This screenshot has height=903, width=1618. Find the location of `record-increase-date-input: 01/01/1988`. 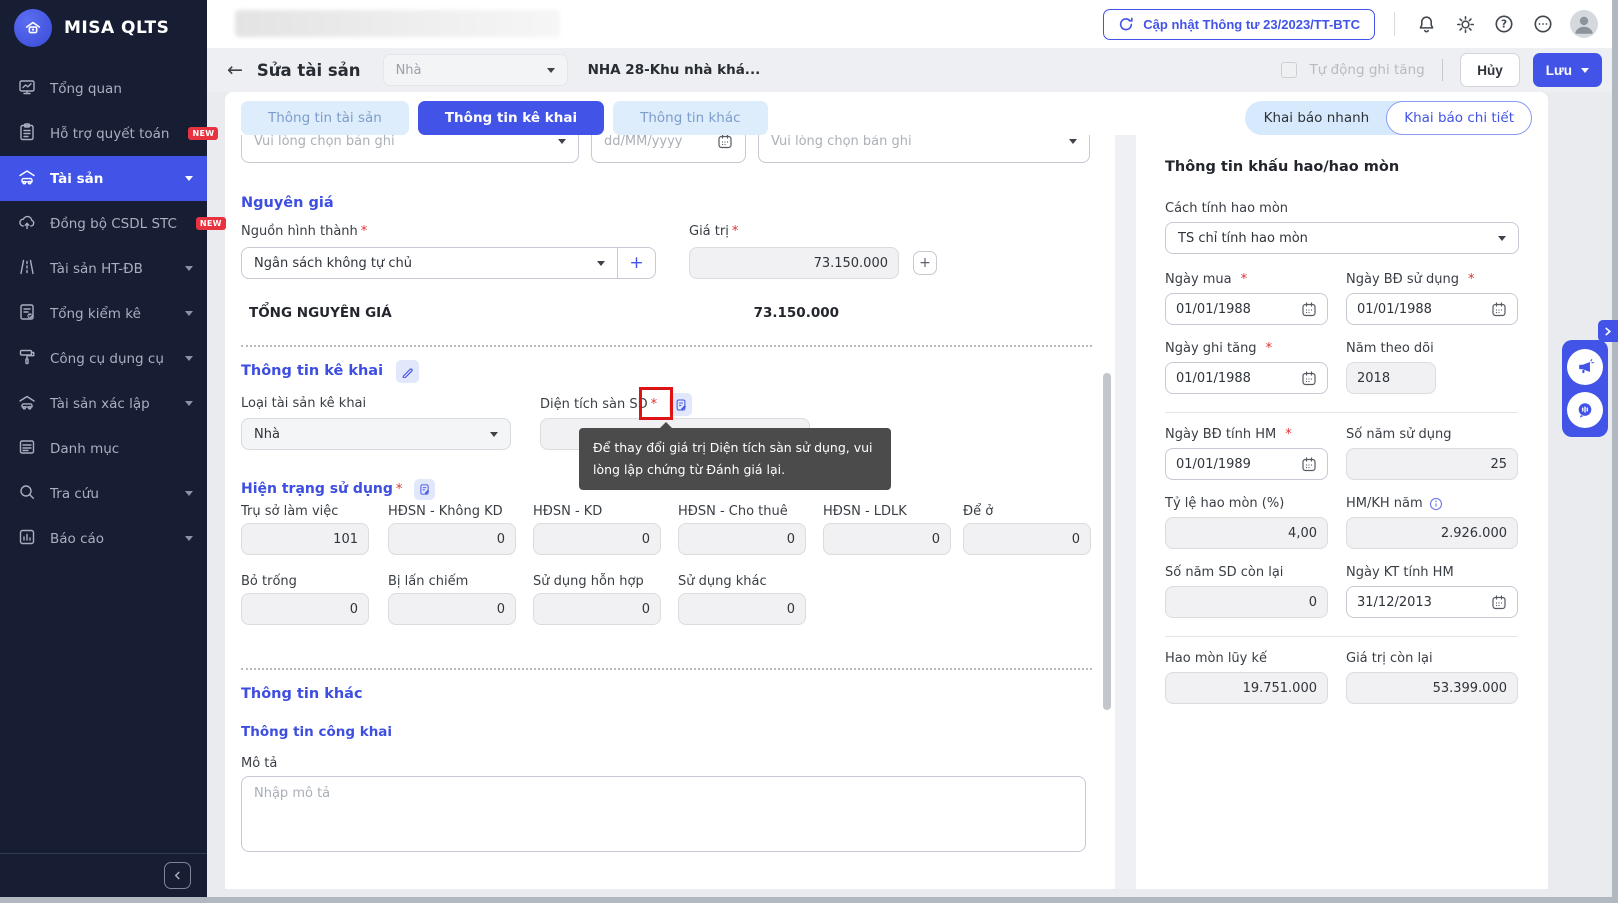

record-increase-date-input: 01/01/1988 is located at coordinates (1246, 378).